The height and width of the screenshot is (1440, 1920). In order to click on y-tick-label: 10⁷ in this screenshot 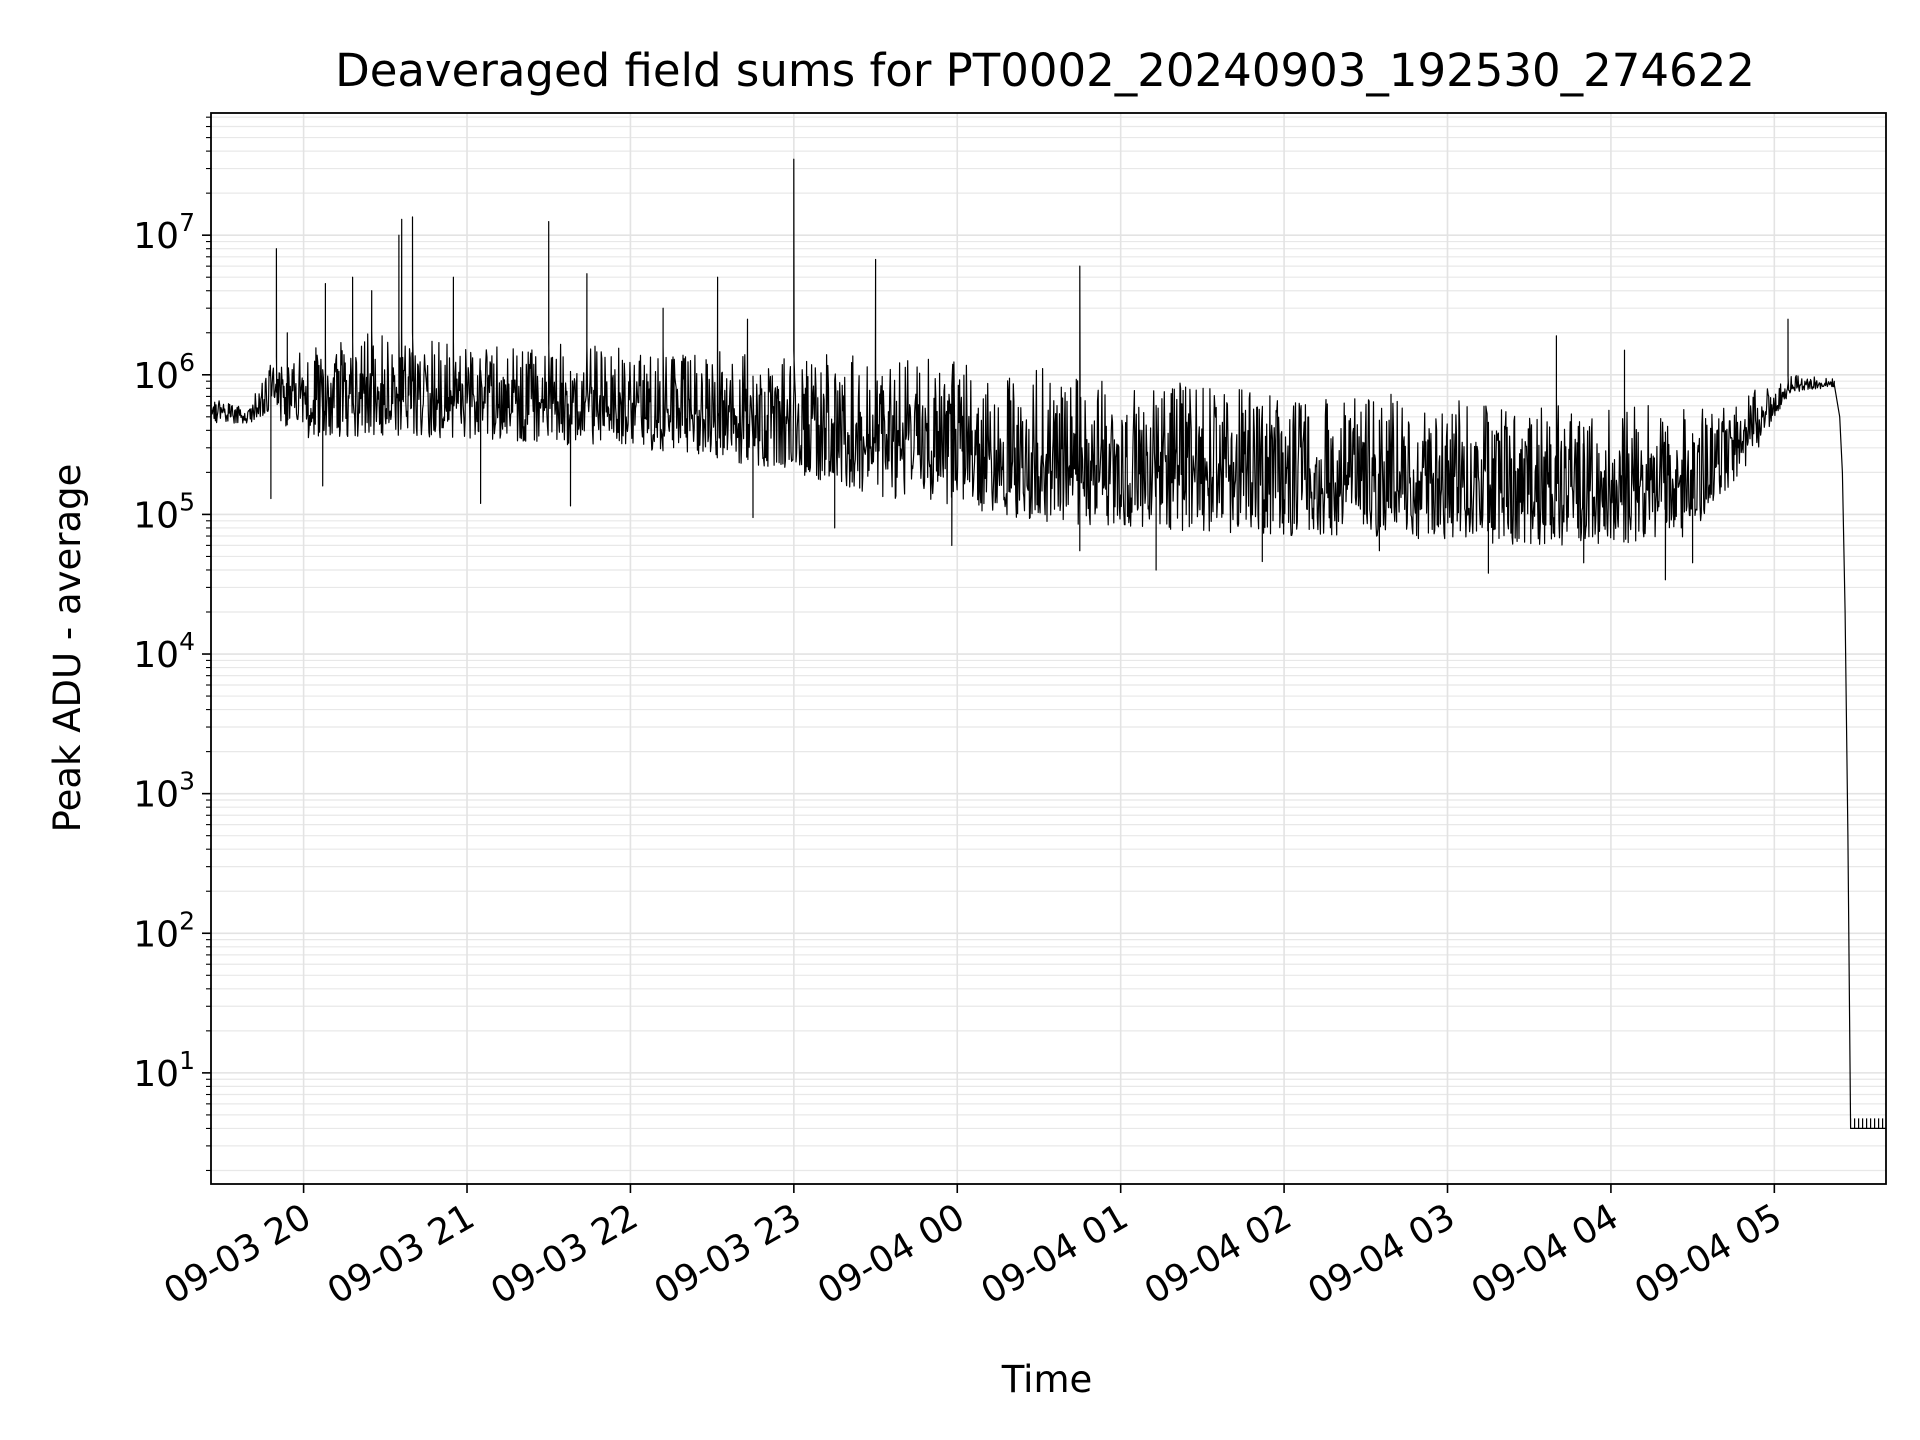, I will do `click(164, 232)`.